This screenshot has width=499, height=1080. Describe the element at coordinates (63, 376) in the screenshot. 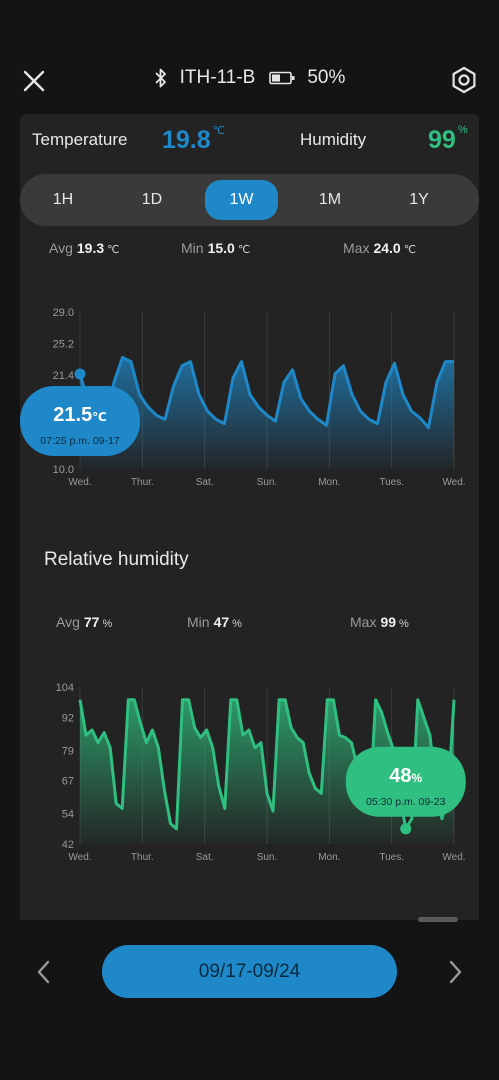

I see `y-tick-label: 21.4` at that location.